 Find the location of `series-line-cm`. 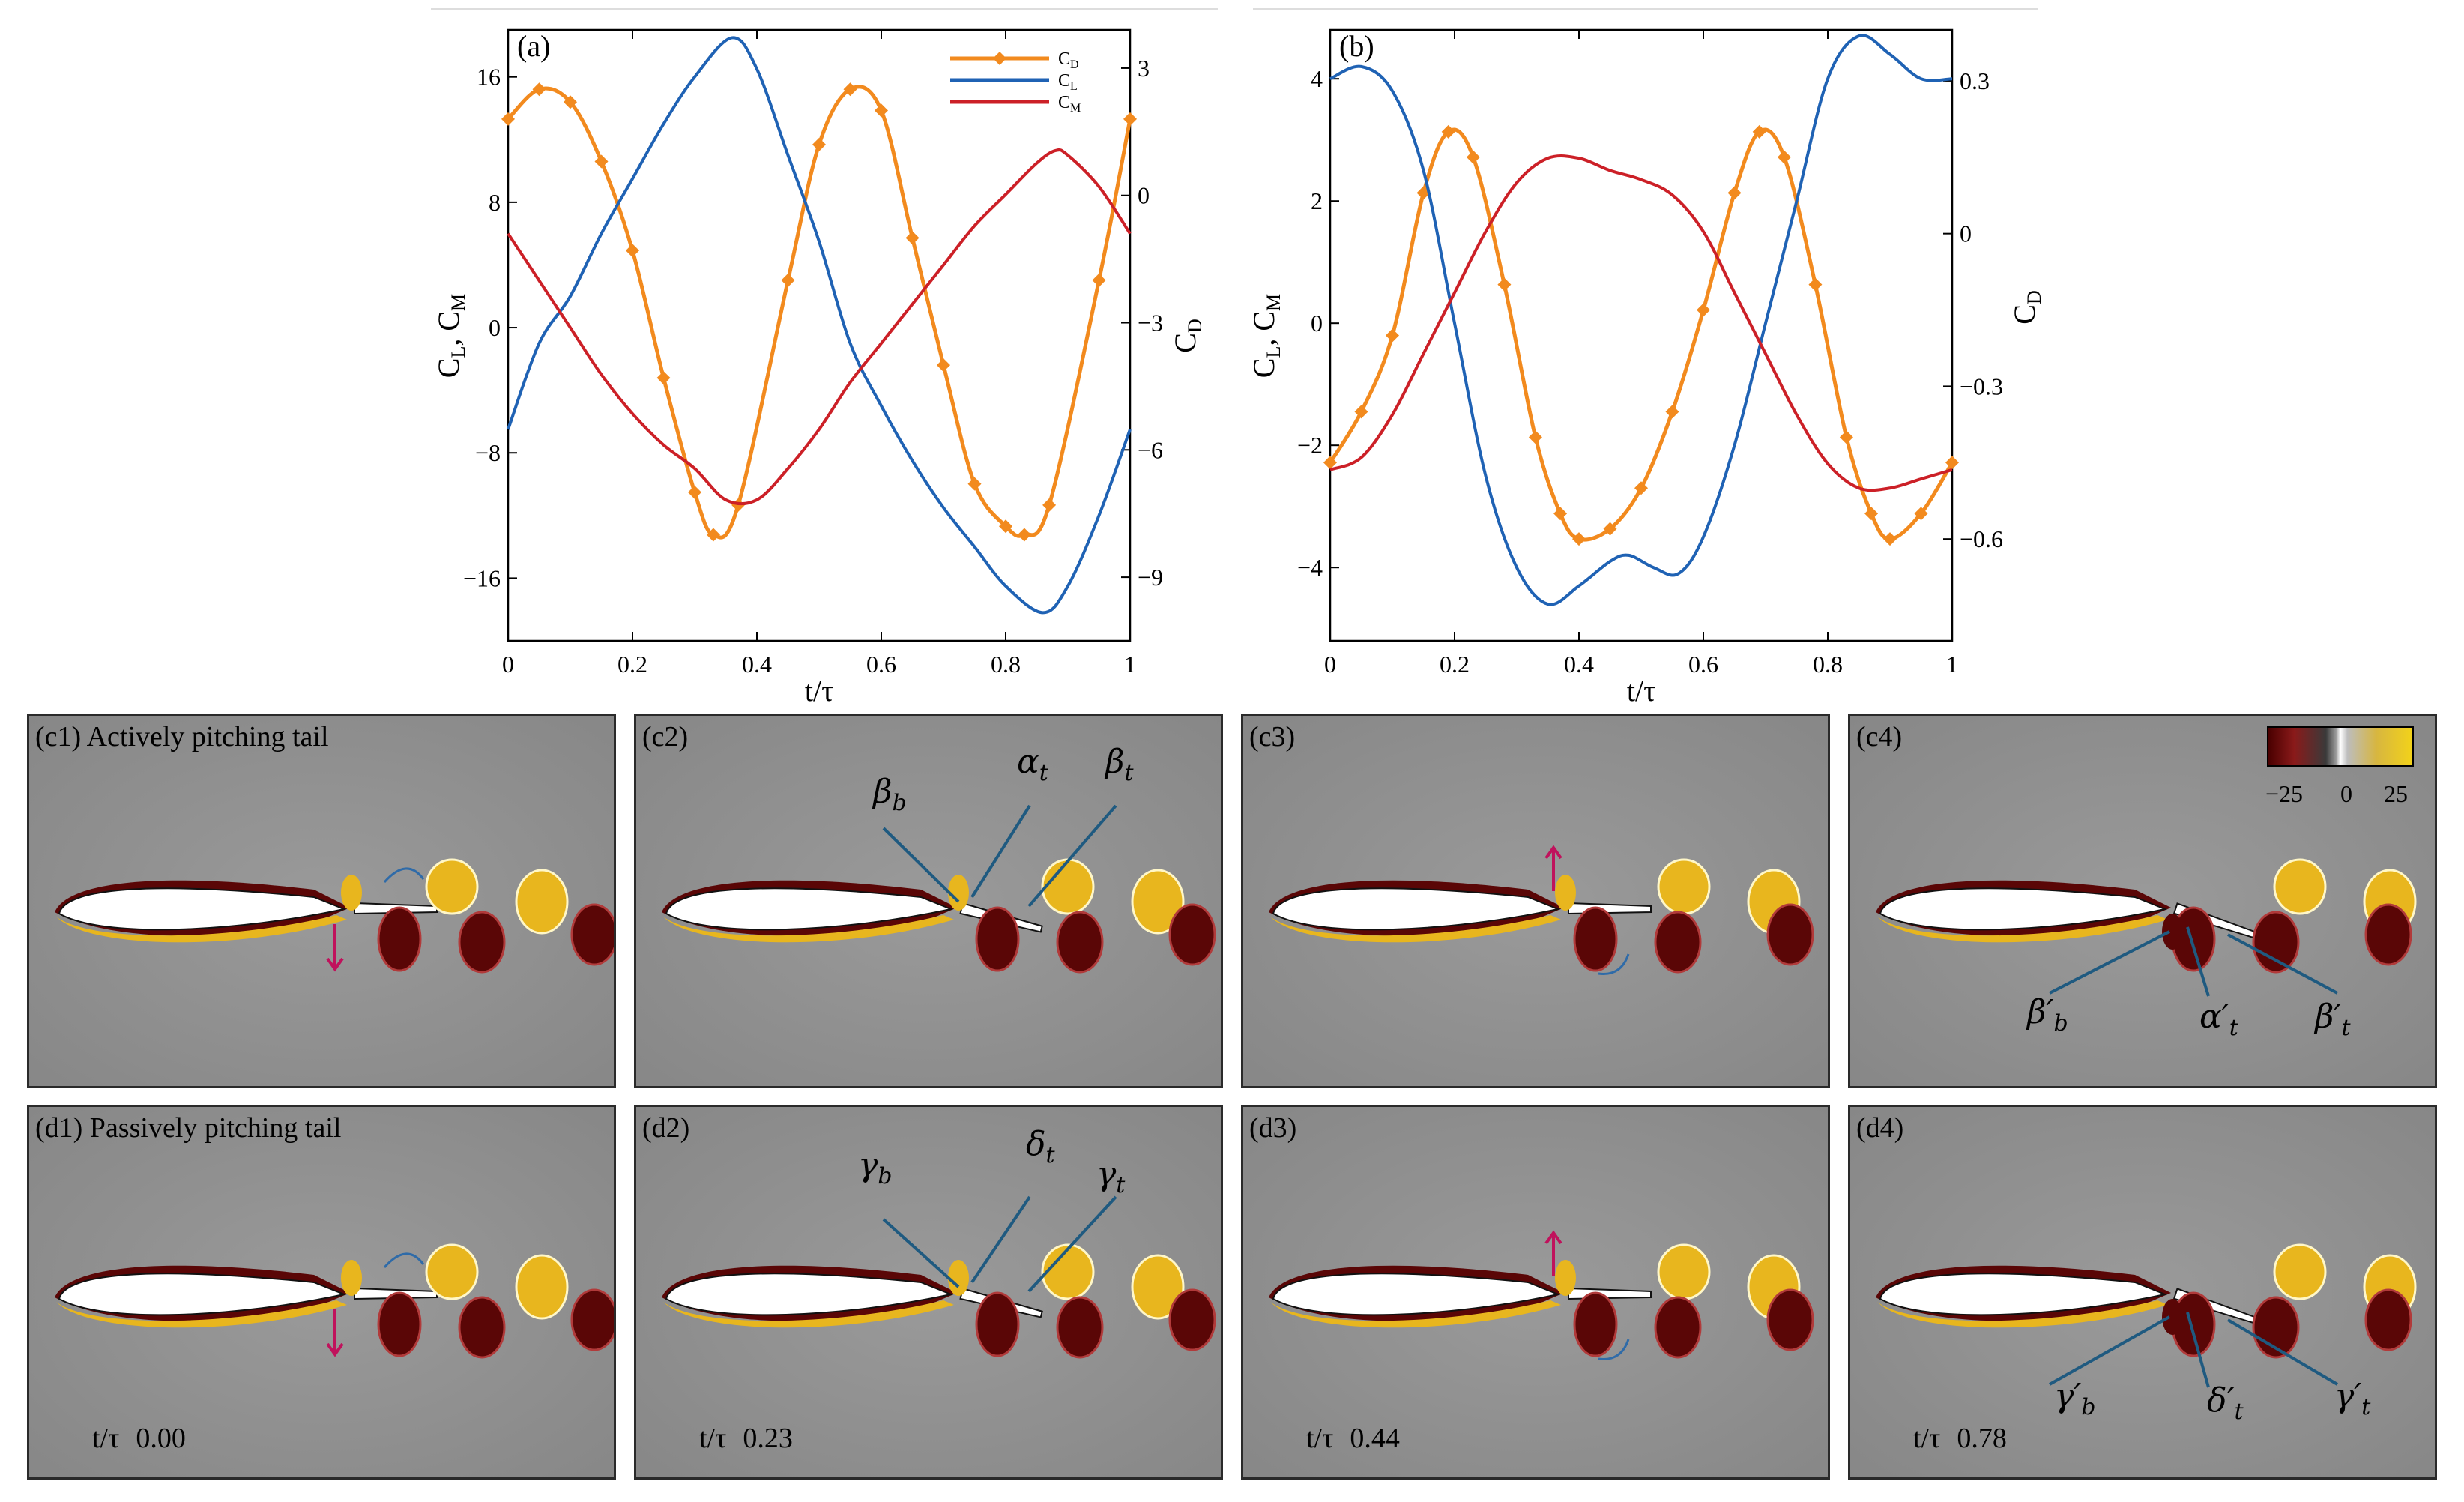

series-line-cm is located at coordinates (820, 327).